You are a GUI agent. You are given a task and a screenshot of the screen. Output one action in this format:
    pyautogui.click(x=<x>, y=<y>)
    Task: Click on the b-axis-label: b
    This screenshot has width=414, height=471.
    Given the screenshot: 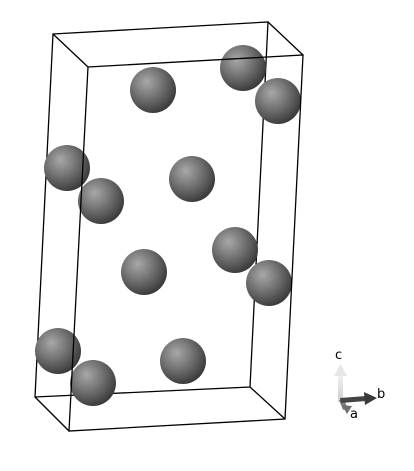 What is the action you would take?
    pyautogui.click(x=381, y=394)
    